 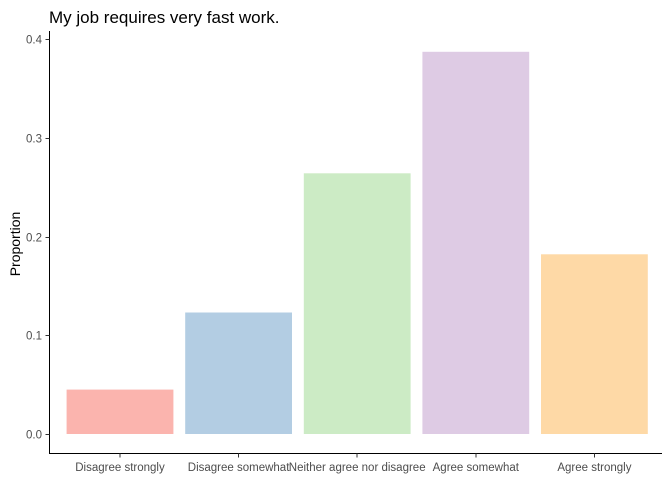 What do you see at coordinates (34, 436) in the screenshot?
I see `y-tick-label: 0.0` at bounding box center [34, 436].